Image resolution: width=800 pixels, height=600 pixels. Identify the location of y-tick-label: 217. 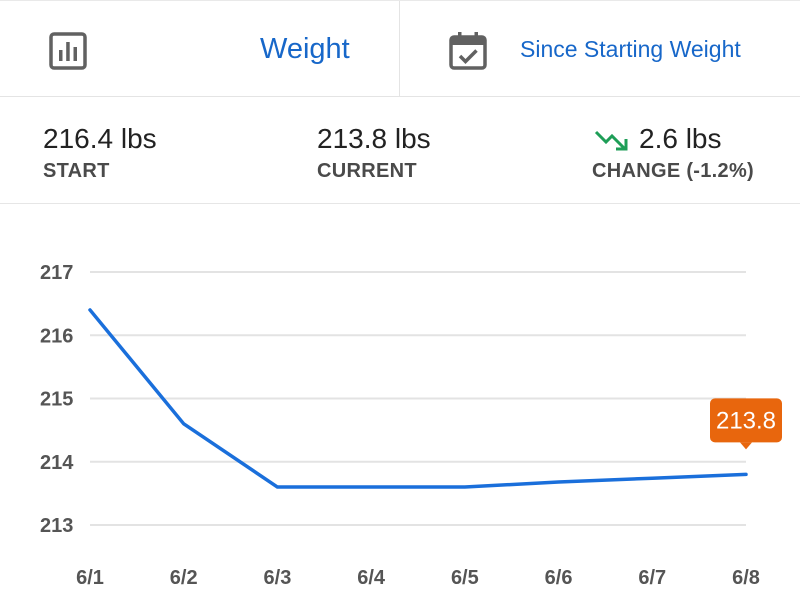
(56, 273).